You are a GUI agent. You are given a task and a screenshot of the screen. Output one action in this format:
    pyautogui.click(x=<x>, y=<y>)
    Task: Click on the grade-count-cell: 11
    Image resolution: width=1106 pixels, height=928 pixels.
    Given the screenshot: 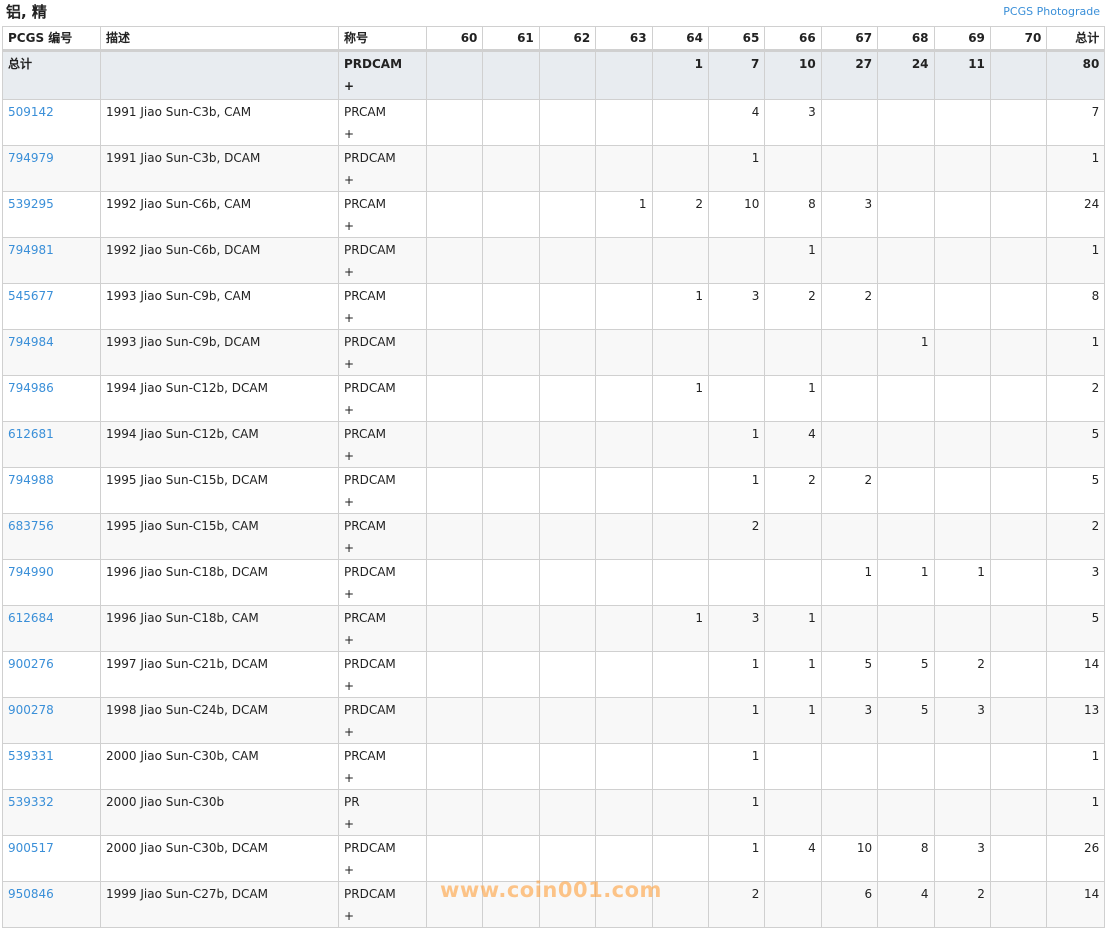 What is the action you would take?
    pyautogui.click(x=962, y=75)
    